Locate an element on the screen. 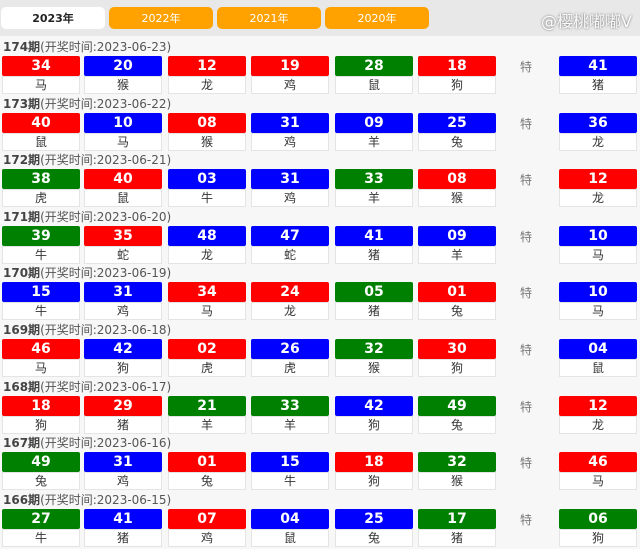 Image resolution: width=640 pixels, height=549 pixels. ball-number: 04 is located at coordinates (290, 518).